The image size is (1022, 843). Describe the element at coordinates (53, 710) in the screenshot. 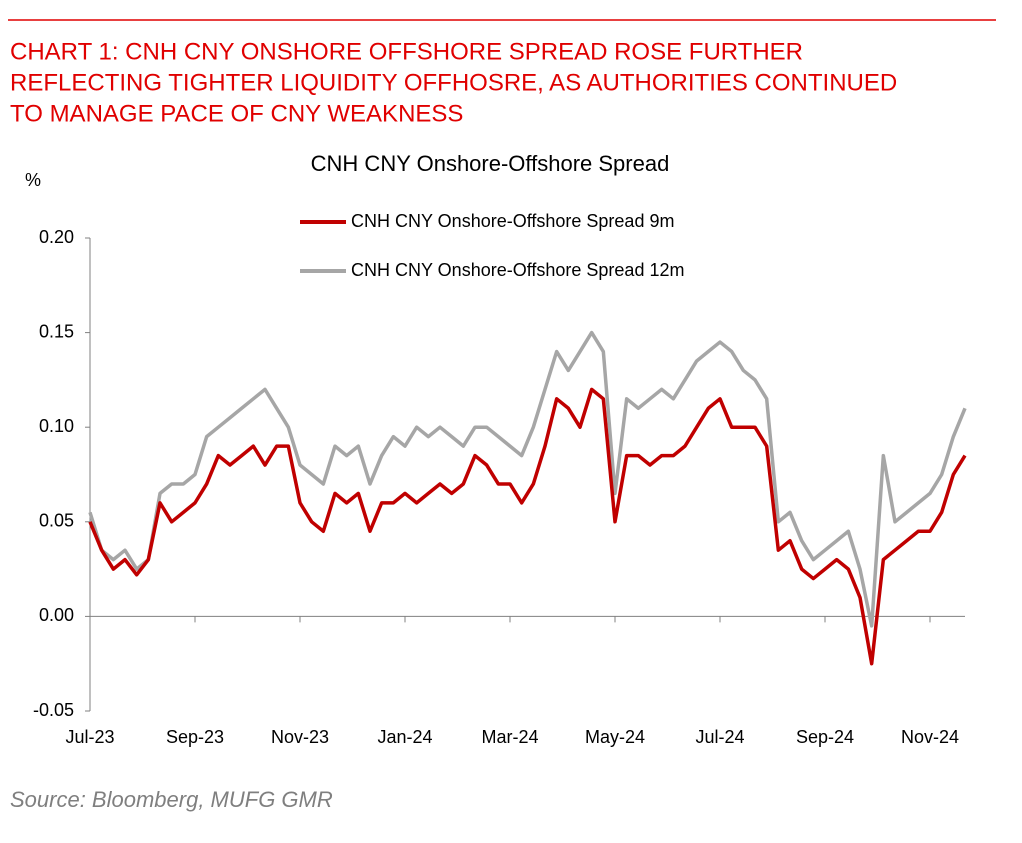

I see `y-tick-label: -0.05` at that location.